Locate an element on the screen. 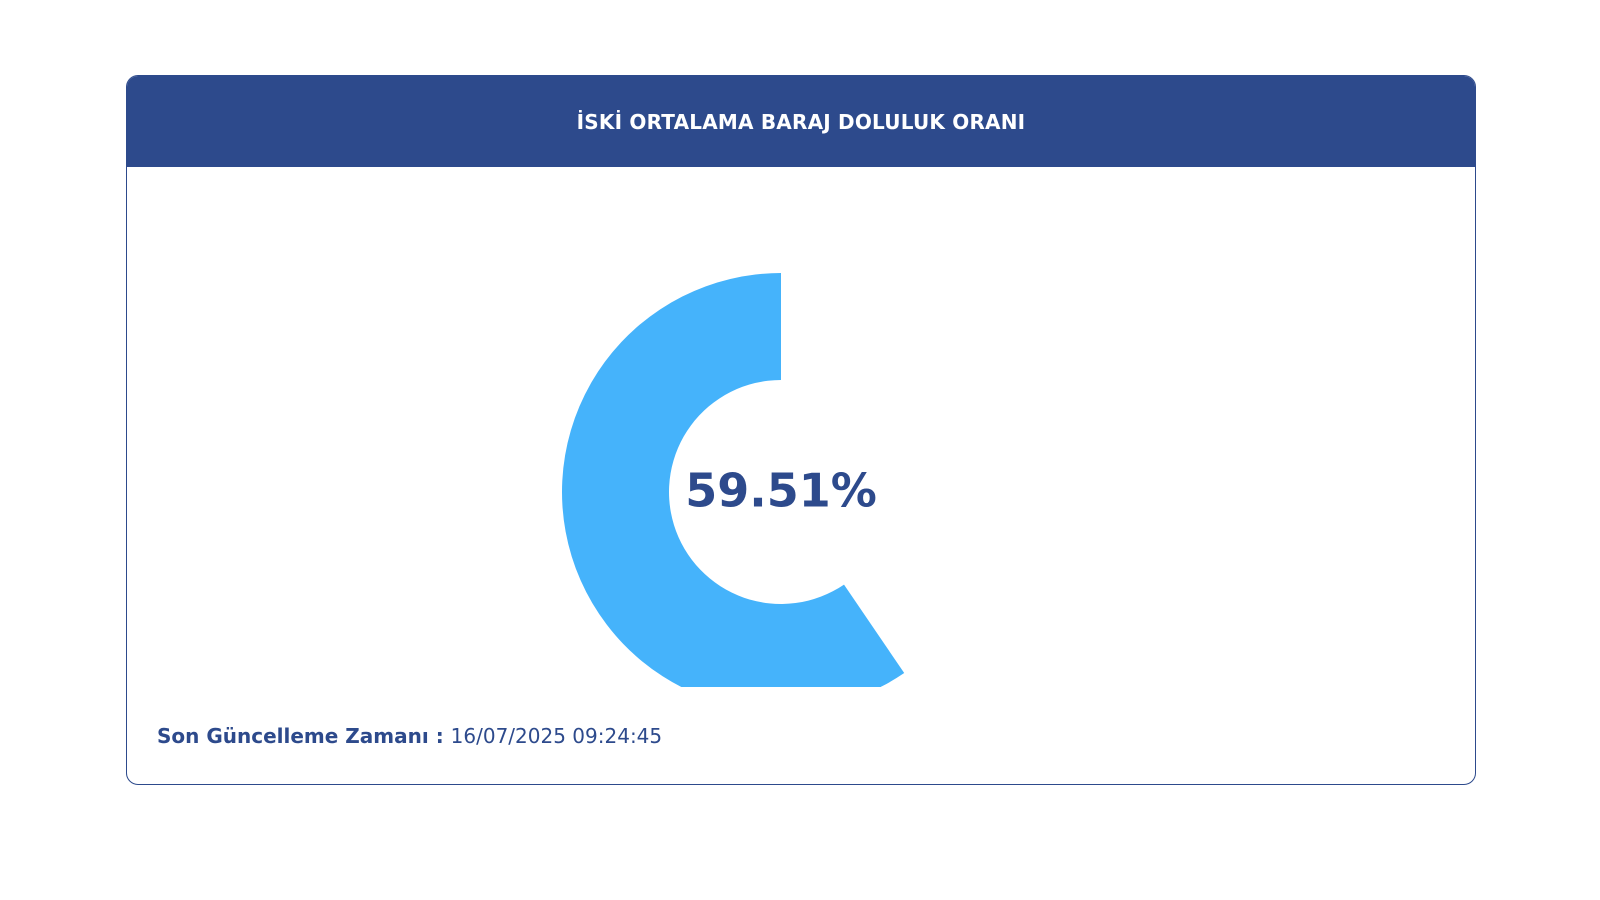 This screenshot has width=1600, height=900. card-title: İSKİ ORTALAMA BARAJ DOLULUK ORANI is located at coordinates (801, 121).